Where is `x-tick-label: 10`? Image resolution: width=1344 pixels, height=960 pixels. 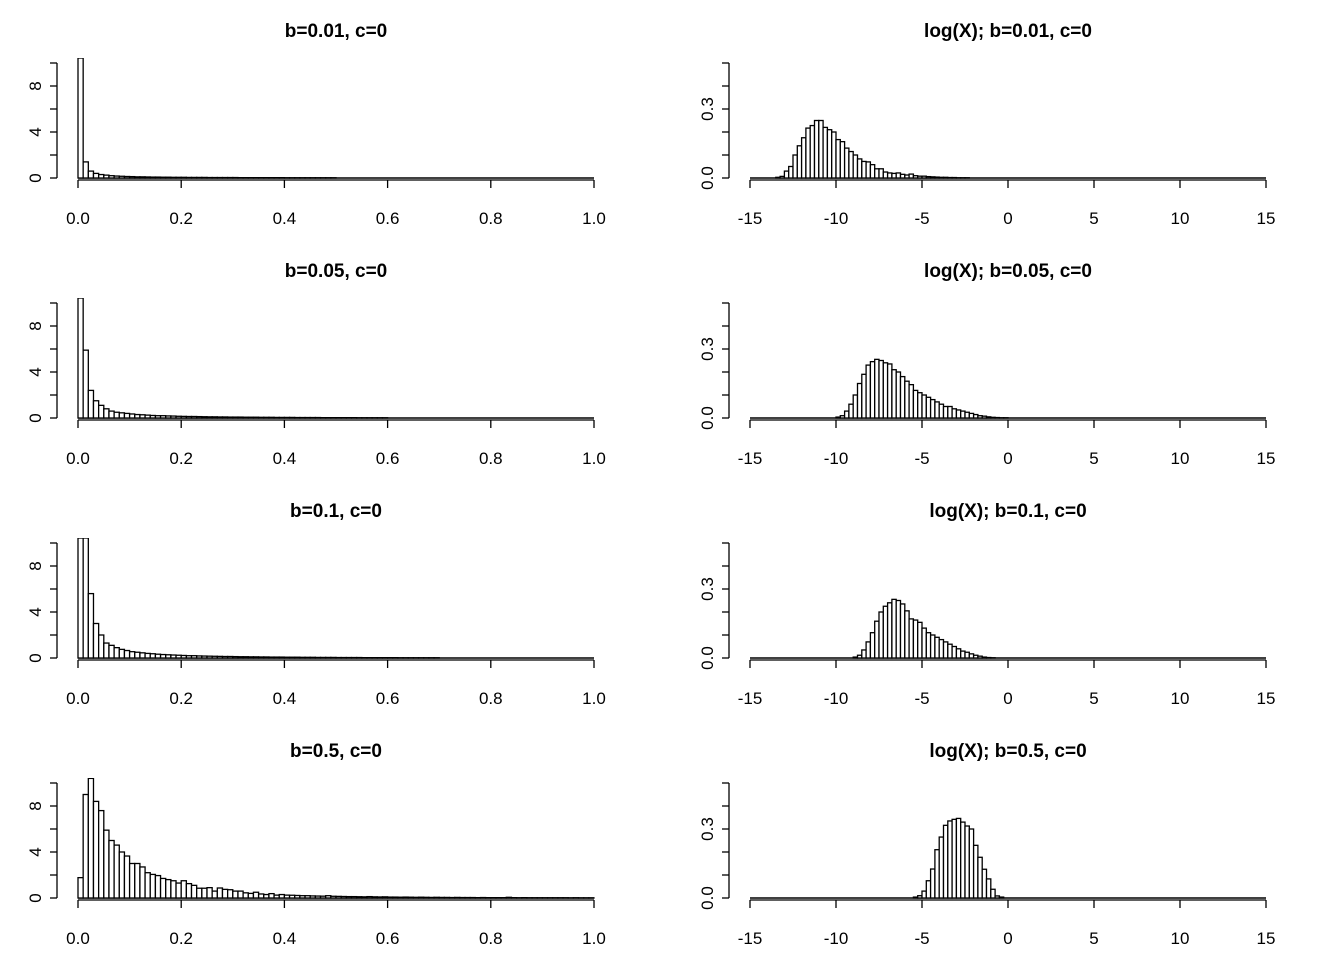 x-tick-label: 10 is located at coordinates (1180, 698).